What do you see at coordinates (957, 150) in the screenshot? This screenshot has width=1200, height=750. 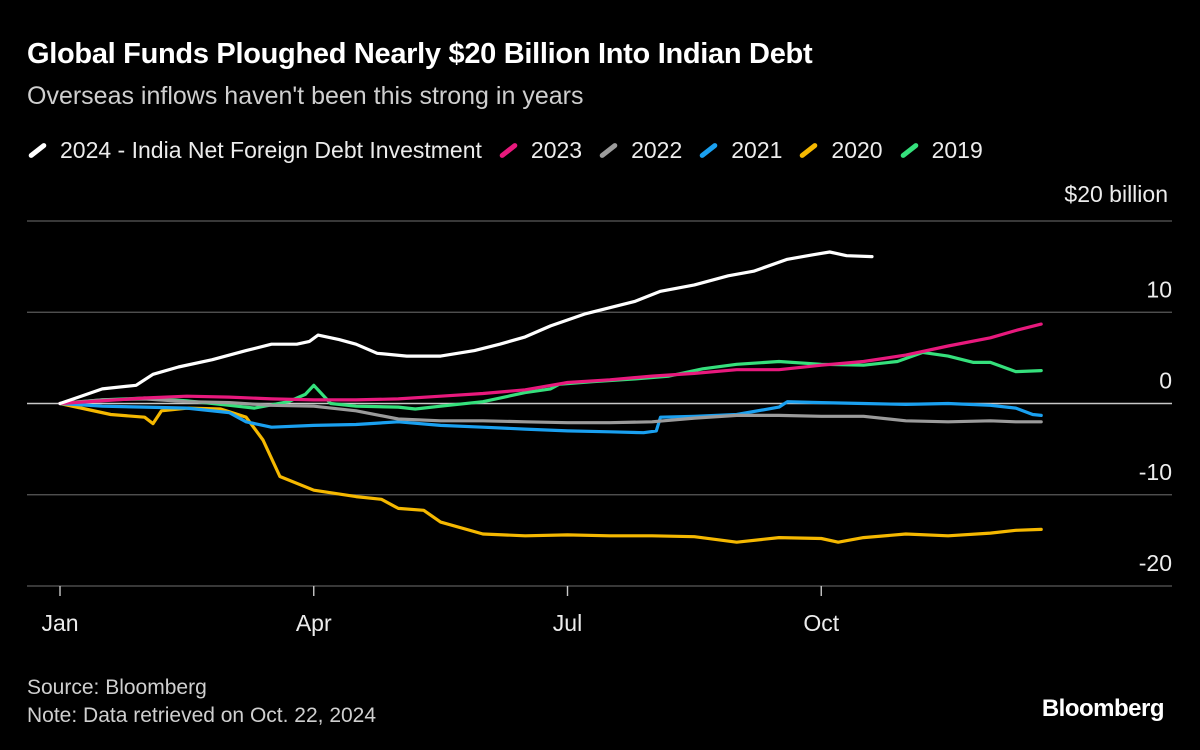 I see `legend-label: 2019` at bounding box center [957, 150].